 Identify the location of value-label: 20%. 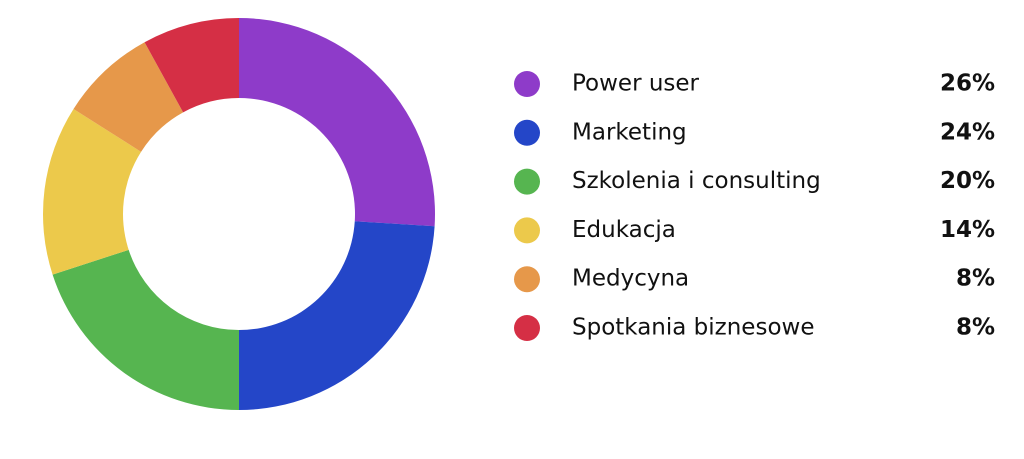
(967, 181).